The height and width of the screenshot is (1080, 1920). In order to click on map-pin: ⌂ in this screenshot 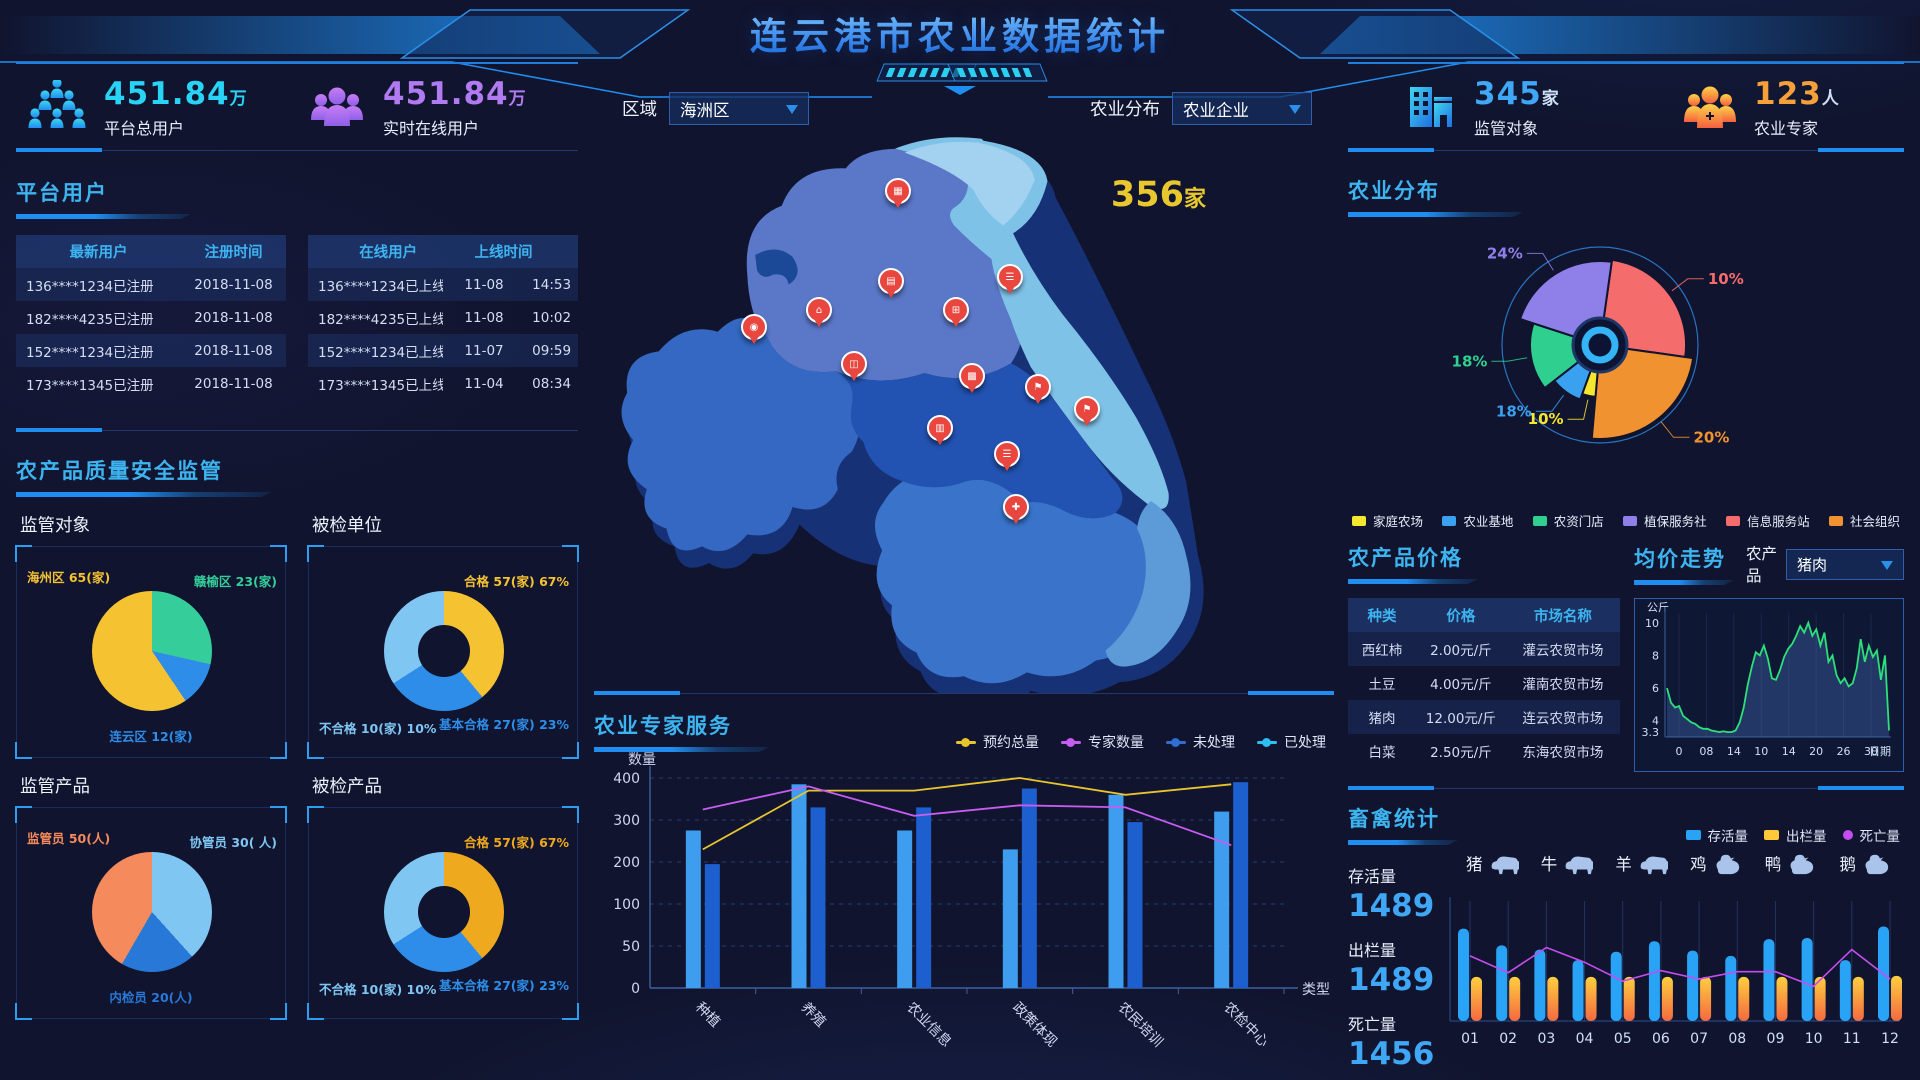, I will do `click(819, 310)`.